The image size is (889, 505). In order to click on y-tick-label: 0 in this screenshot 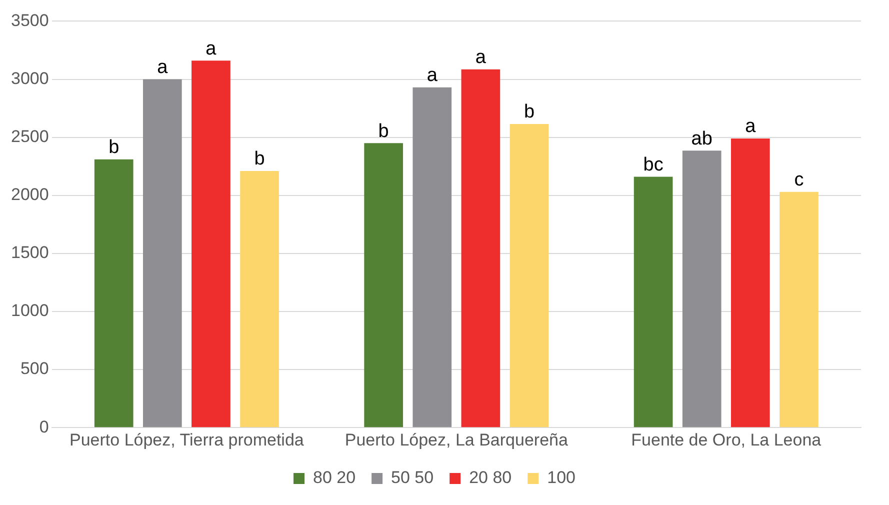, I will do `click(44, 426)`.